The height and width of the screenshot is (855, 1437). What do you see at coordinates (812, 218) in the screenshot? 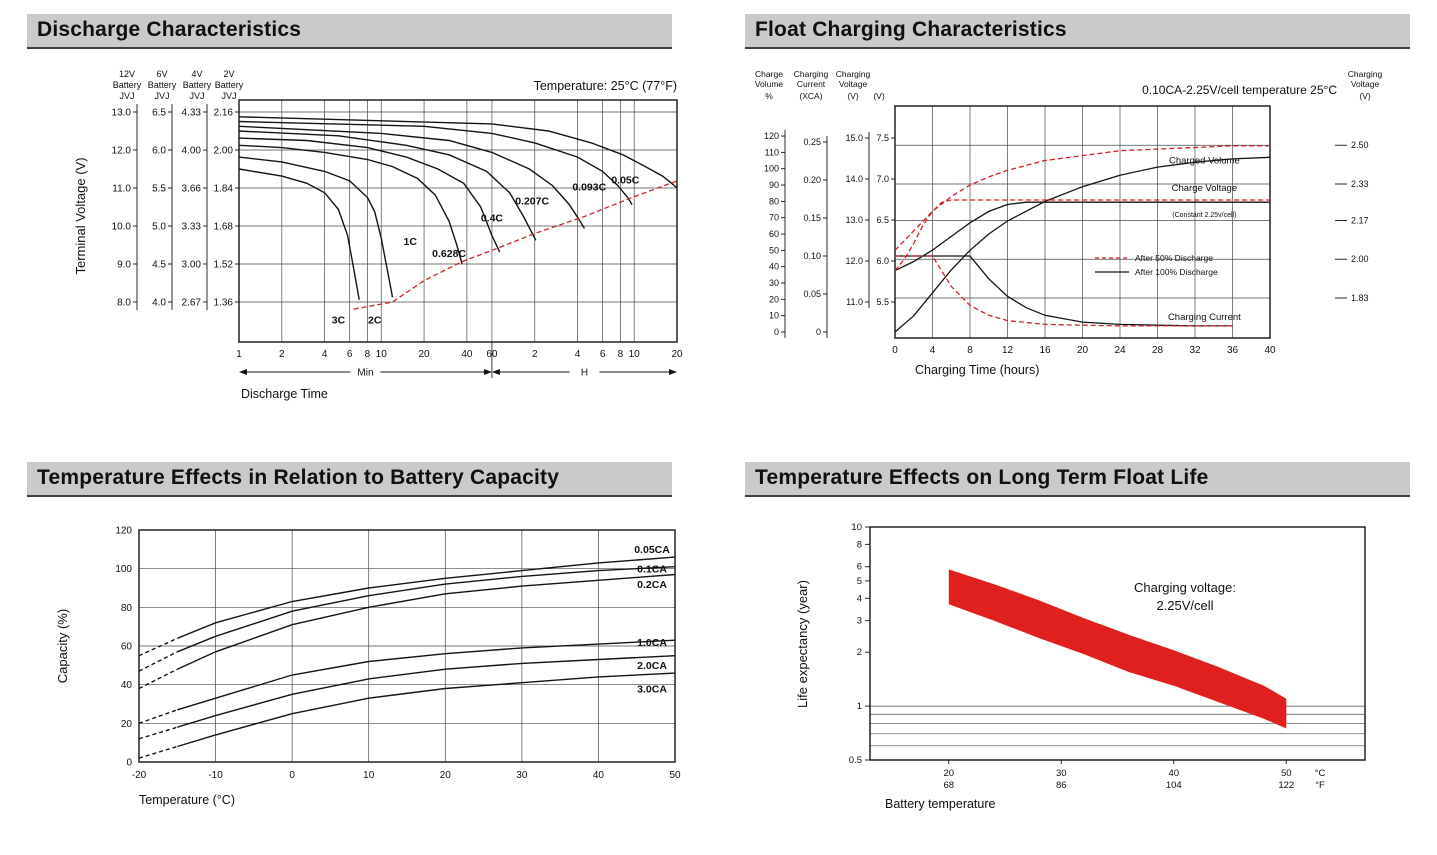
I see `svg-text: 0.15` at bounding box center [812, 218].